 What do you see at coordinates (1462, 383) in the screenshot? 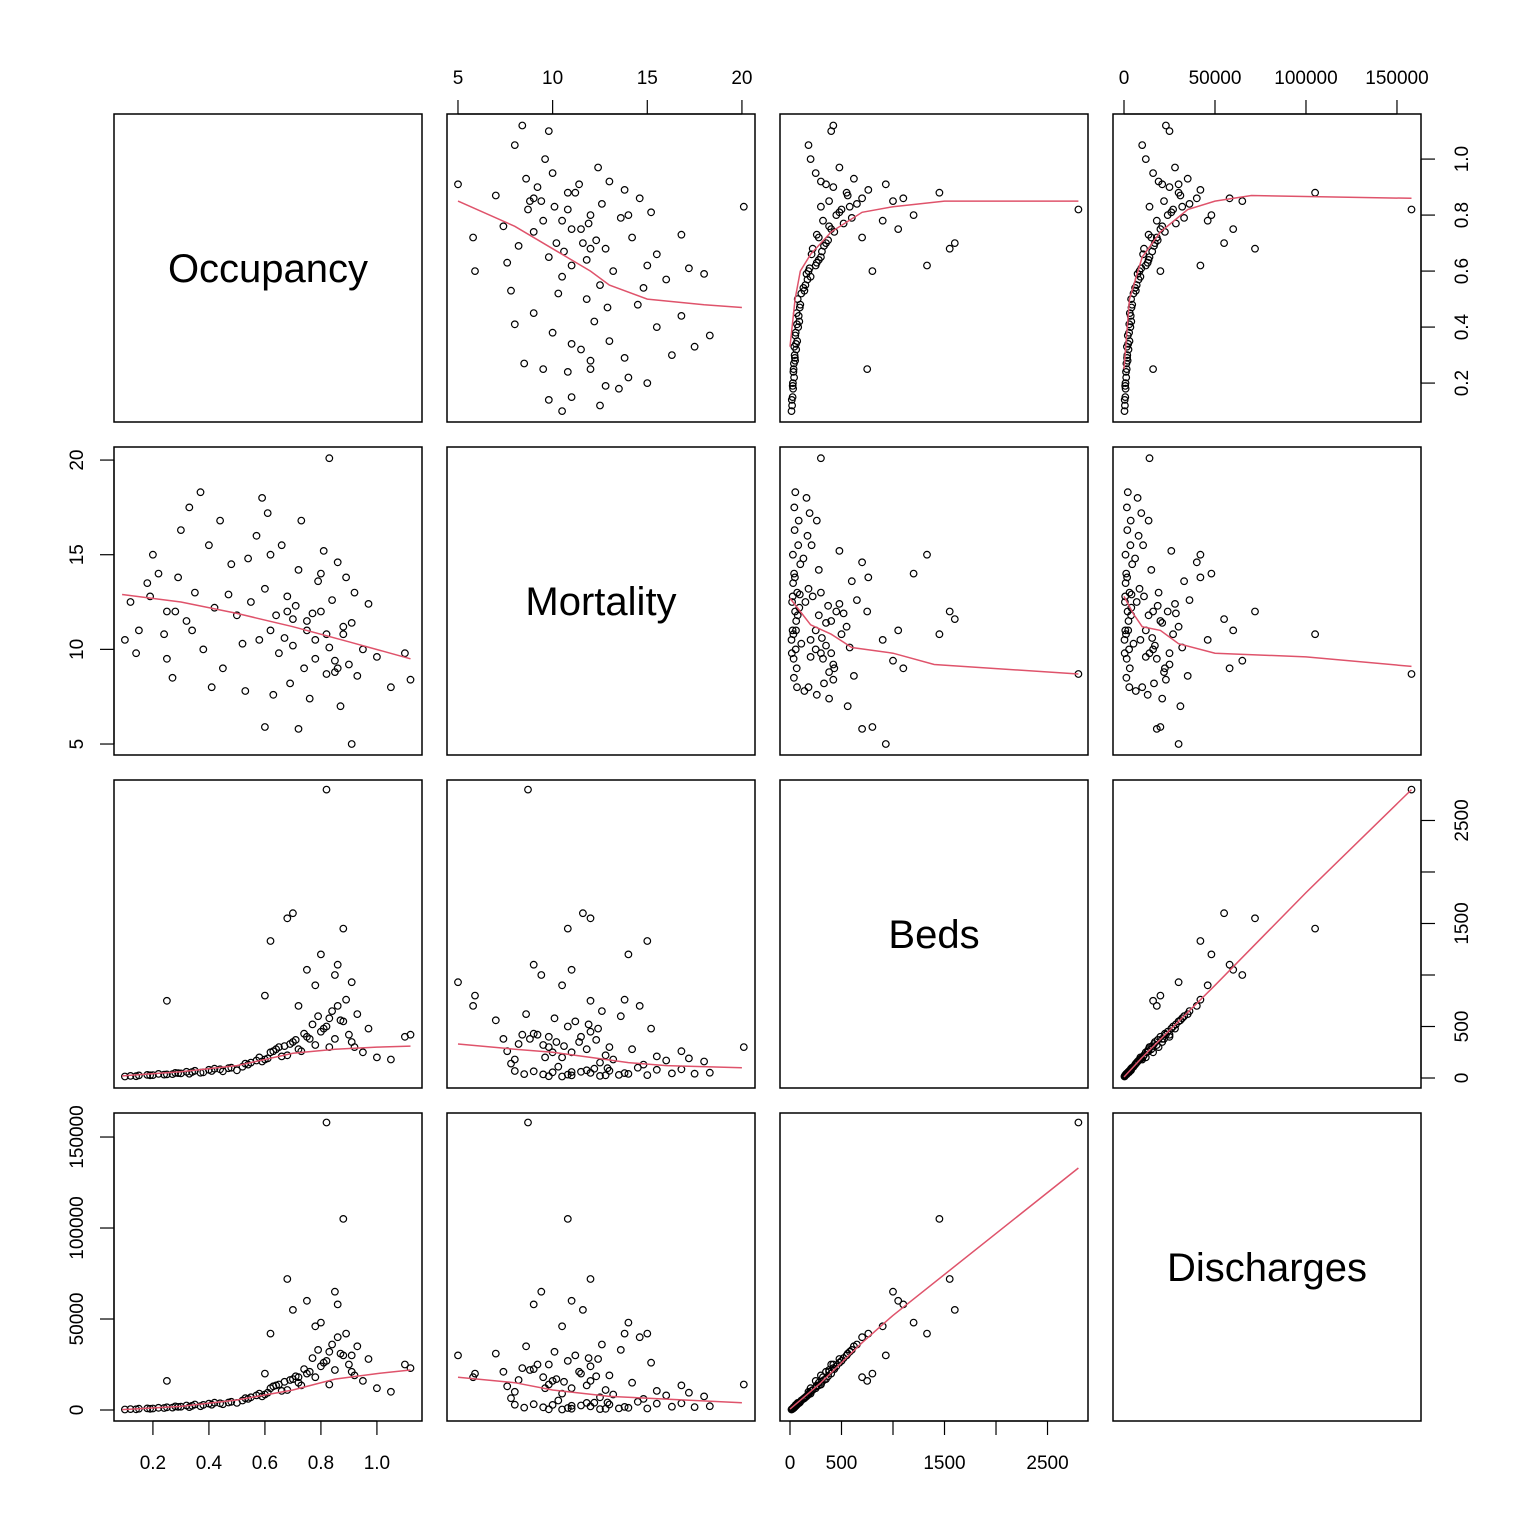
I see `tick-label: 0.2` at bounding box center [1462, 383].